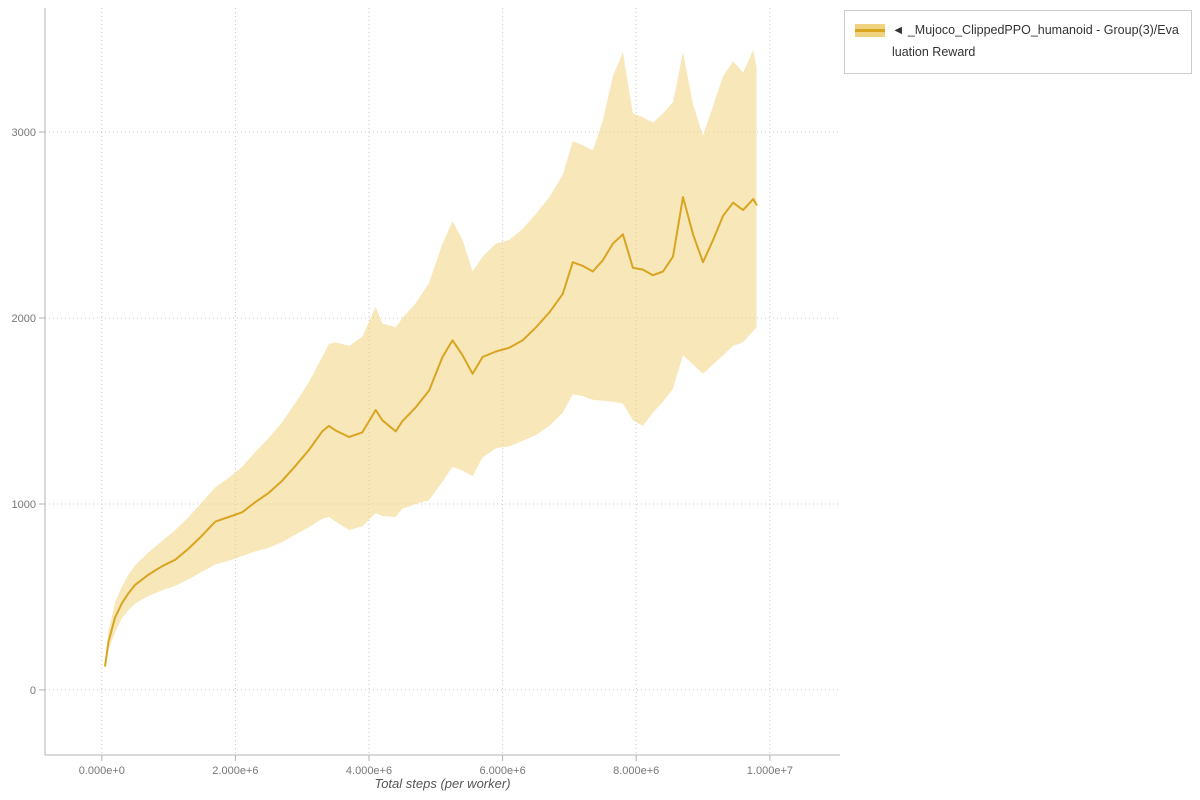 The image size is (1200, 800). Describe the element at coordinates (33, 691) in the screenshot. I see `y-tick-label: 0` at that location.